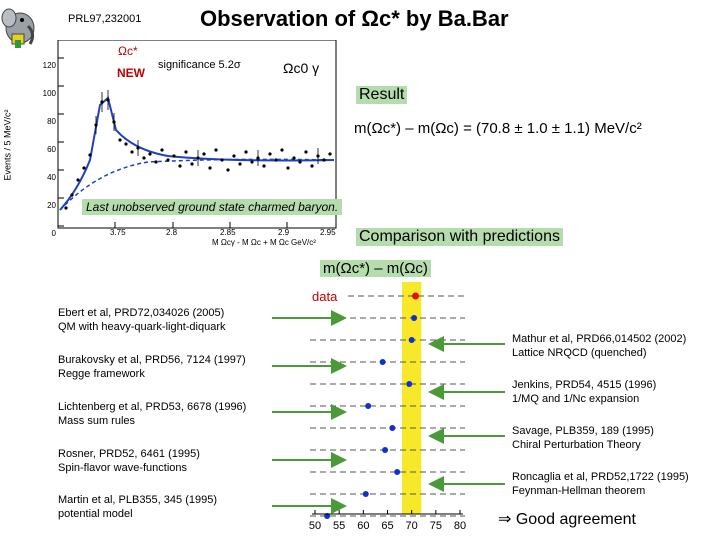  What do you see at coordinates (583, 431) in the screenshot?
I see `ref-citation: Savage, PLB359, 189 (1995)` at bounding box center [583, 431].